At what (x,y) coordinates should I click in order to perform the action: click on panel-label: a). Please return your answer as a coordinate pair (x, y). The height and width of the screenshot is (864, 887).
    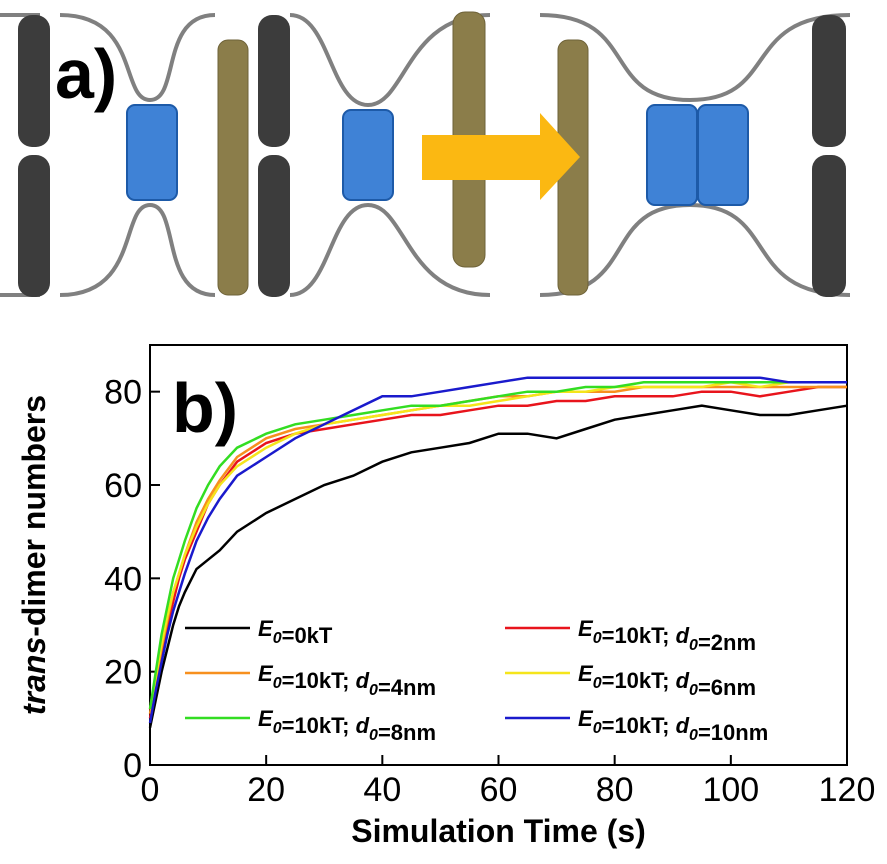
    Looking at the image, I should click on (86, 74).